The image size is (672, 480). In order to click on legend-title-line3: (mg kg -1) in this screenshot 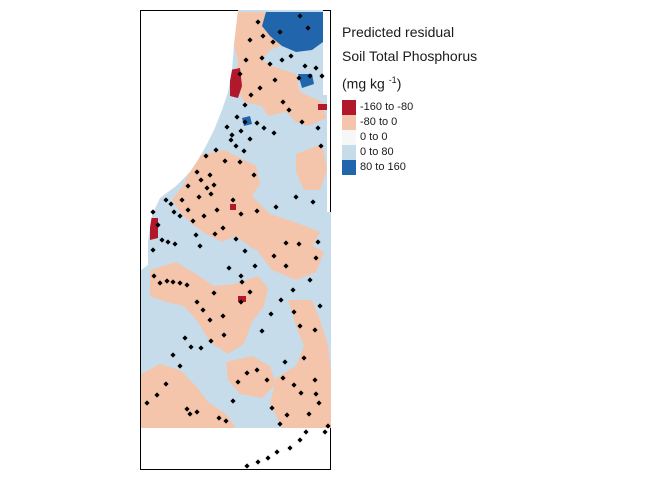, I will do `click(442, 82)`.